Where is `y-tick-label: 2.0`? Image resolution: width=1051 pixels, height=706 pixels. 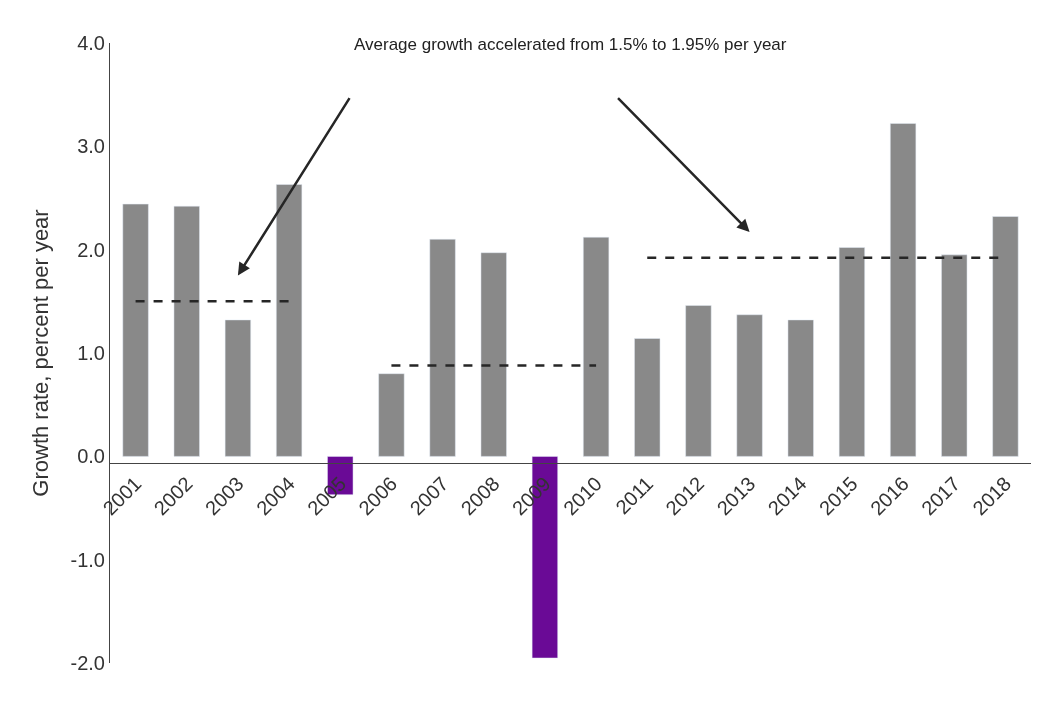
y-tick-label: 2.0 is located at coordinates (91, 249).